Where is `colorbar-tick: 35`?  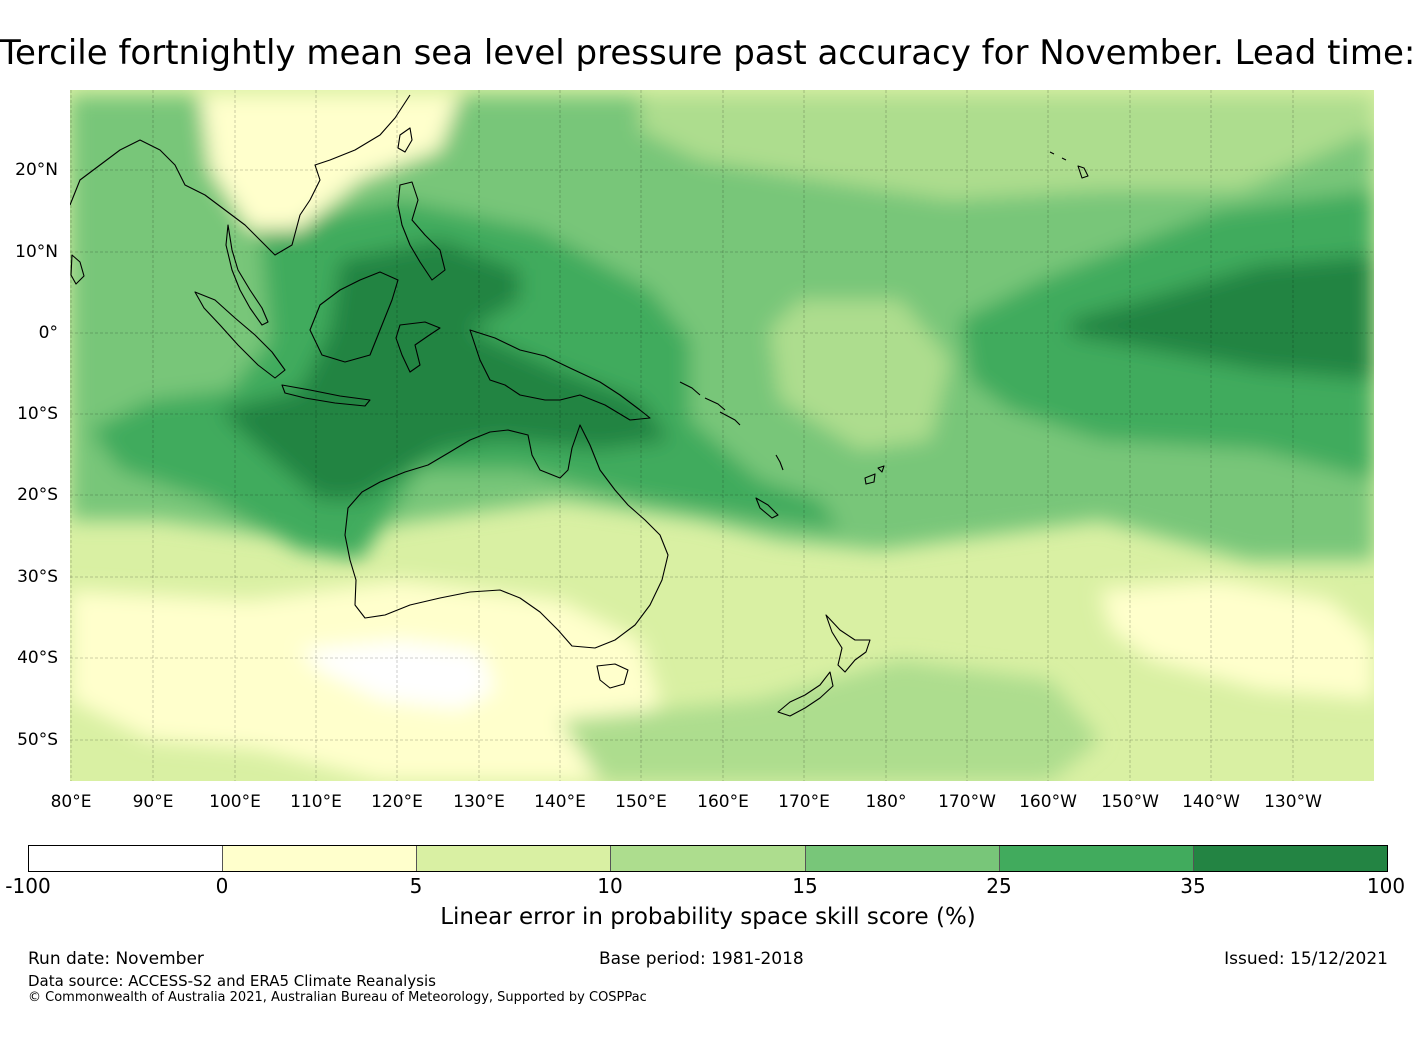 colorbar-tick: 35 is located at coordinates (1193, 886).